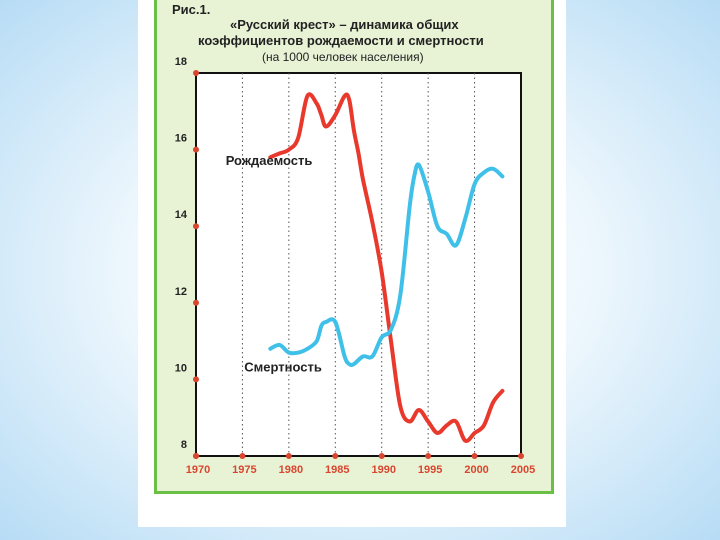 The height and width of the screenshot is (540, 720). What do you see at coordinates (476, 470) in the screenshot?
I see `x-tick-label: 2000` at bounding box center [476, 470].